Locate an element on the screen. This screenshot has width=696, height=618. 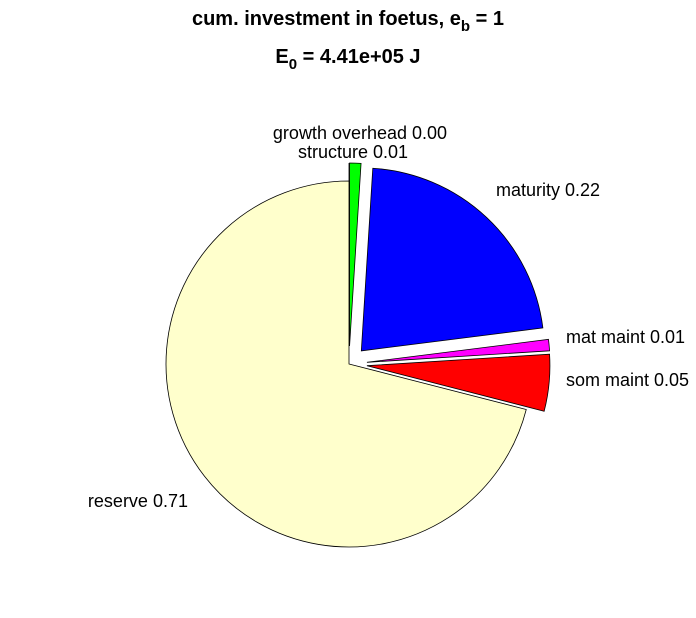
slice-name: reserve is located at coordinates (118, 501).